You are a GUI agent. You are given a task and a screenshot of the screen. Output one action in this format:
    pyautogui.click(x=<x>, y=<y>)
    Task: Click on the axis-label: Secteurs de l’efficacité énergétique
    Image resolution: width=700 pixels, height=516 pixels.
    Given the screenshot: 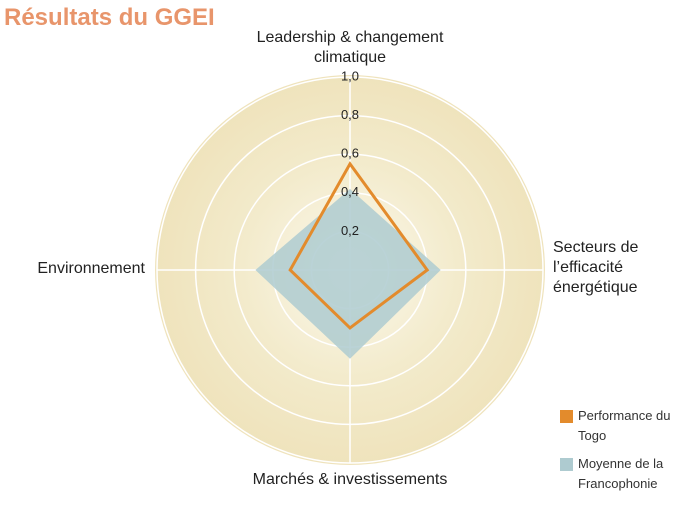 What is the action you would take?
    pyautogui.click(x=596, y=267)
    